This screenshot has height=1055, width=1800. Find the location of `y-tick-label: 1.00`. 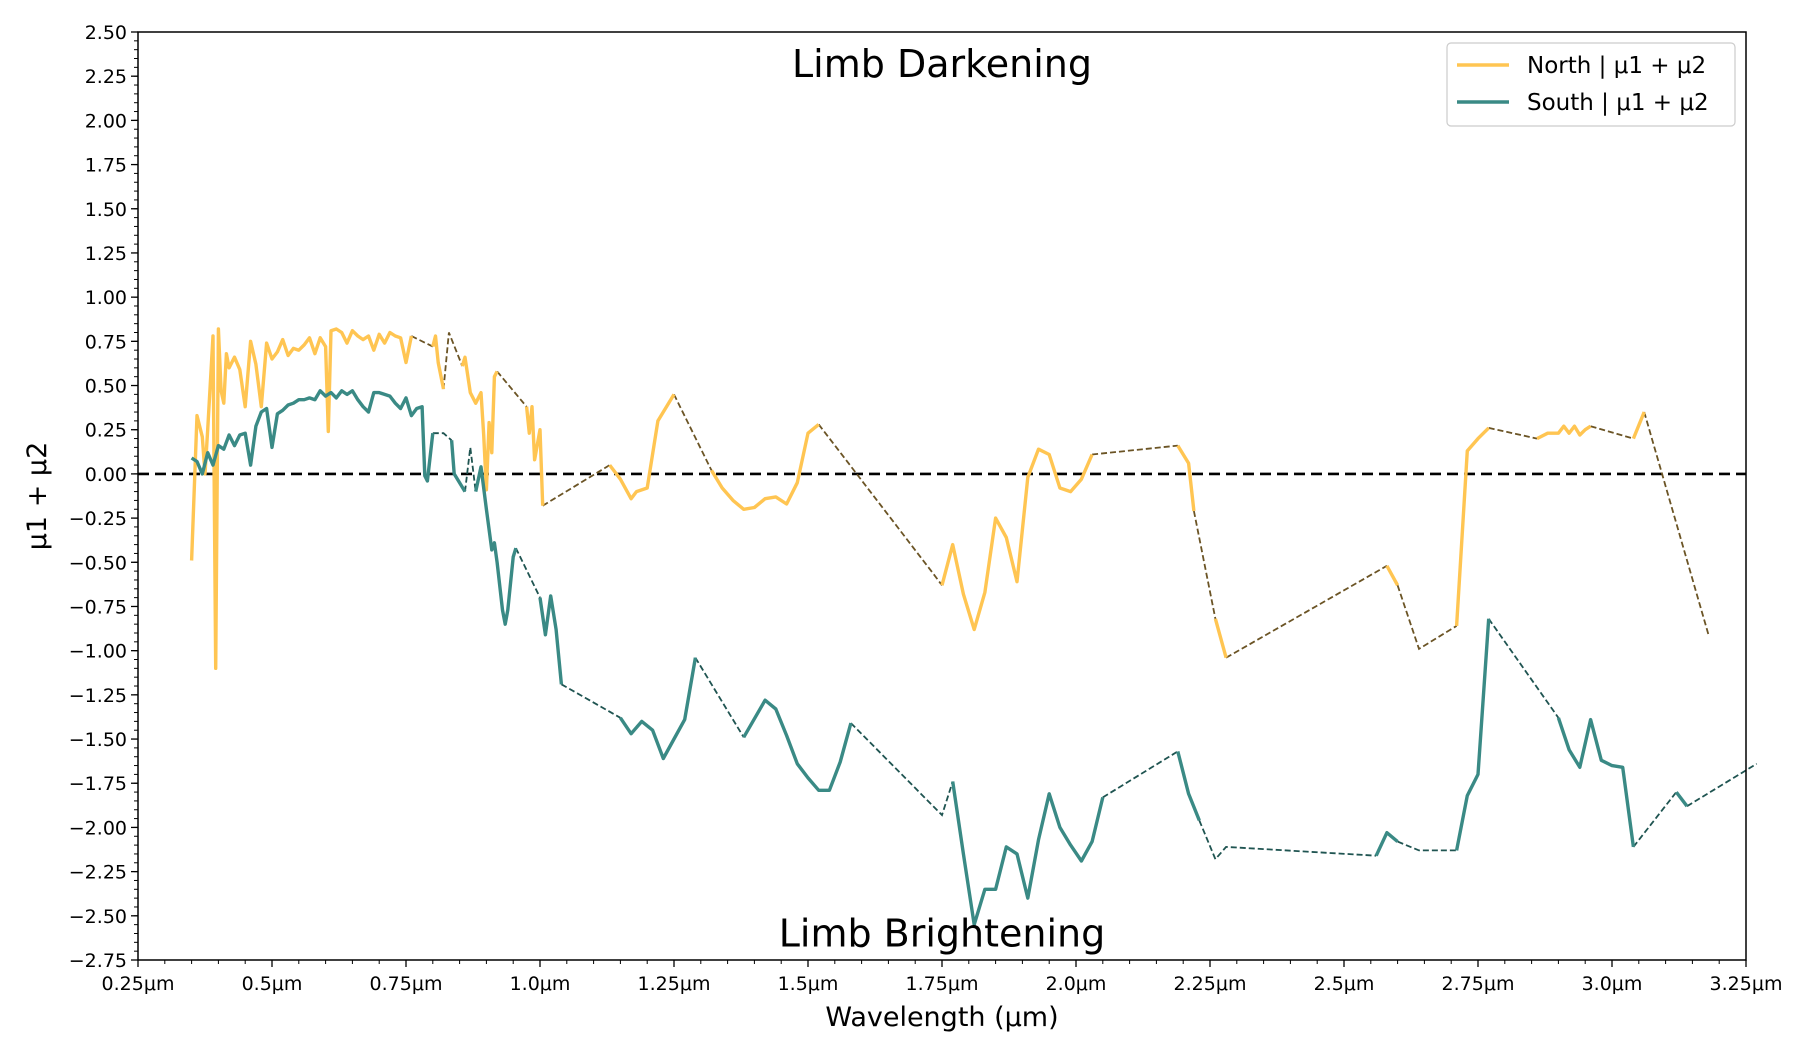

y-tick-label: 1.00 is located at coordinates (106, 298).